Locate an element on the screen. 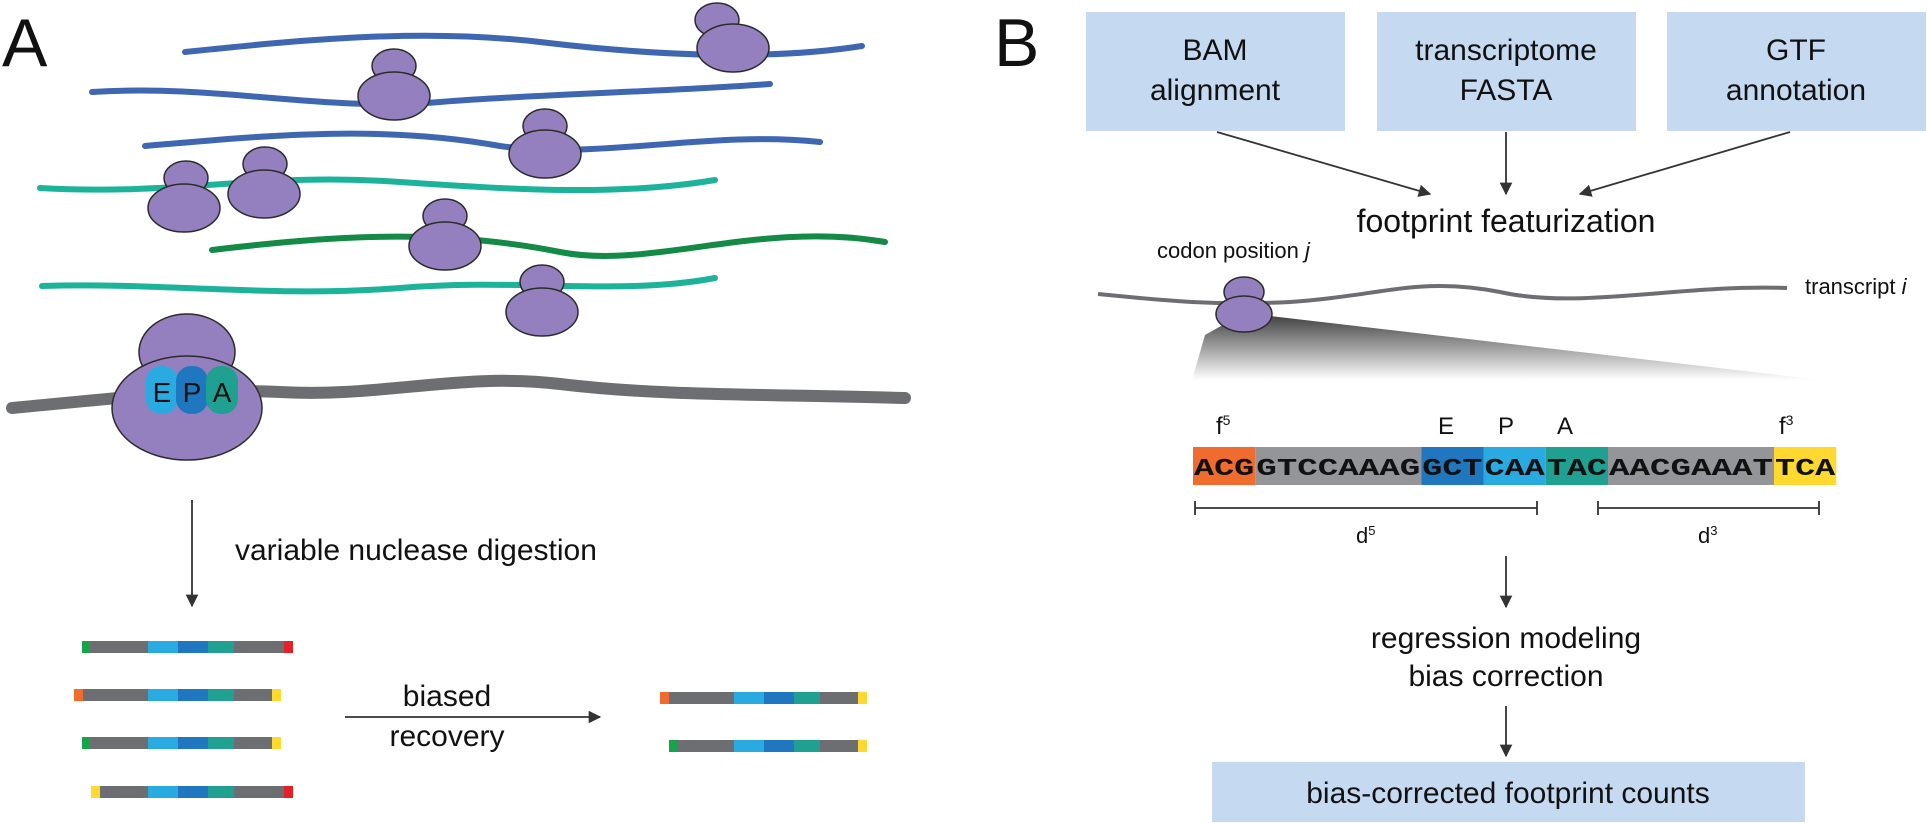  footprint-fragments is located at coordinates (183, 719).